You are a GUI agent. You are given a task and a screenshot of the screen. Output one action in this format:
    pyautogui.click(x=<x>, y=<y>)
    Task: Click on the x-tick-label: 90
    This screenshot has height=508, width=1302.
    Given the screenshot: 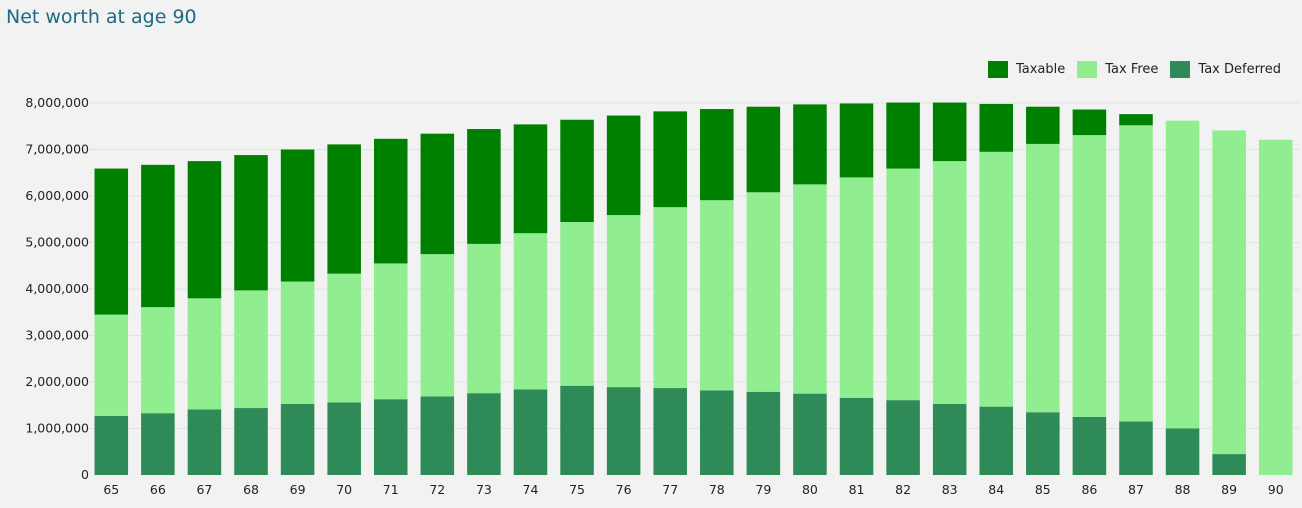 What is the action you would take?
    pyautogui.click(x=1276, y=489)
    